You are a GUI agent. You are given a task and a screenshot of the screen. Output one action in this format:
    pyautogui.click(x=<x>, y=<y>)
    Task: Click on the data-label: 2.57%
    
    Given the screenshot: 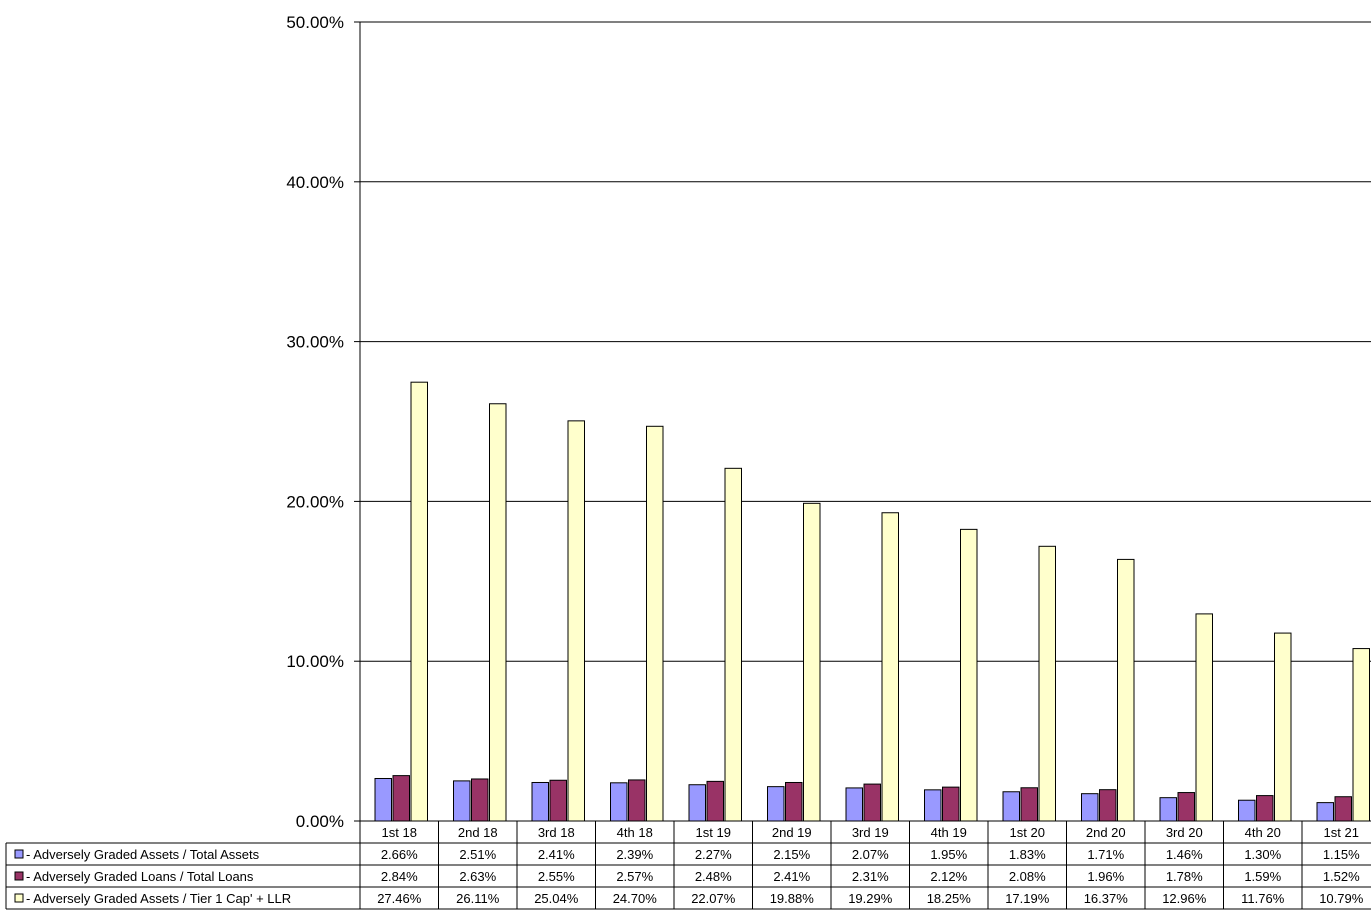 What is the action you would take?
    pyautogui.click(x=634, y=876)
    